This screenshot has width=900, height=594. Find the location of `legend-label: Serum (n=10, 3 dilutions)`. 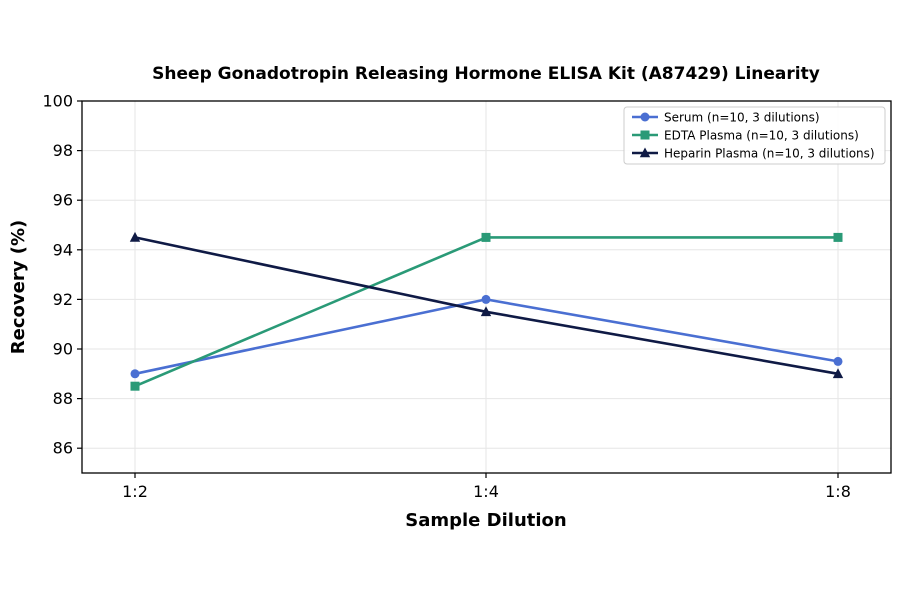

legend-label: Serum (n=10, 3 dilutions) is located at coordinates (742, 118).